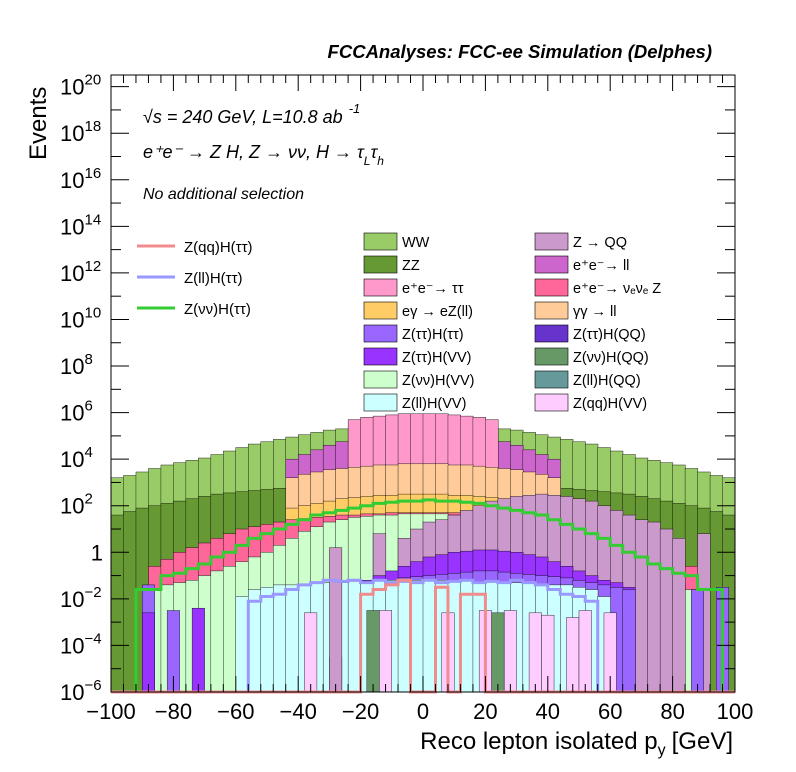  What do you see at coordinates (609, 335) in the screenshot?
I see `legend-bg-label: Z(ττ)H(QQ)` at bounding box center [609, 335].